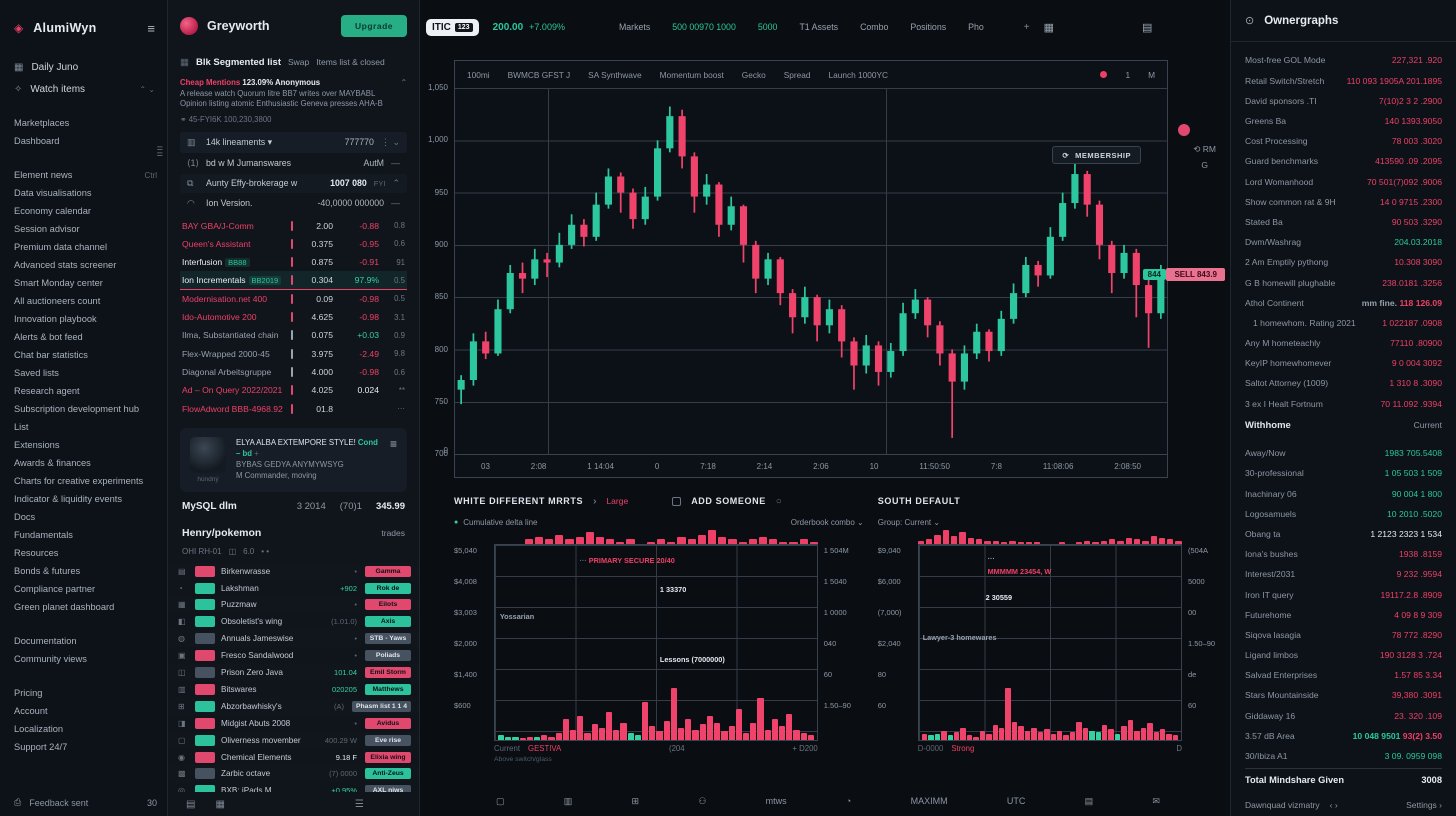  What do you see at coordinates (79, 481) in the screenshot?
I see `sidebar-item-charts-for-creative-experiments: Charts for creative experiments` at bounding box center [79, 481].